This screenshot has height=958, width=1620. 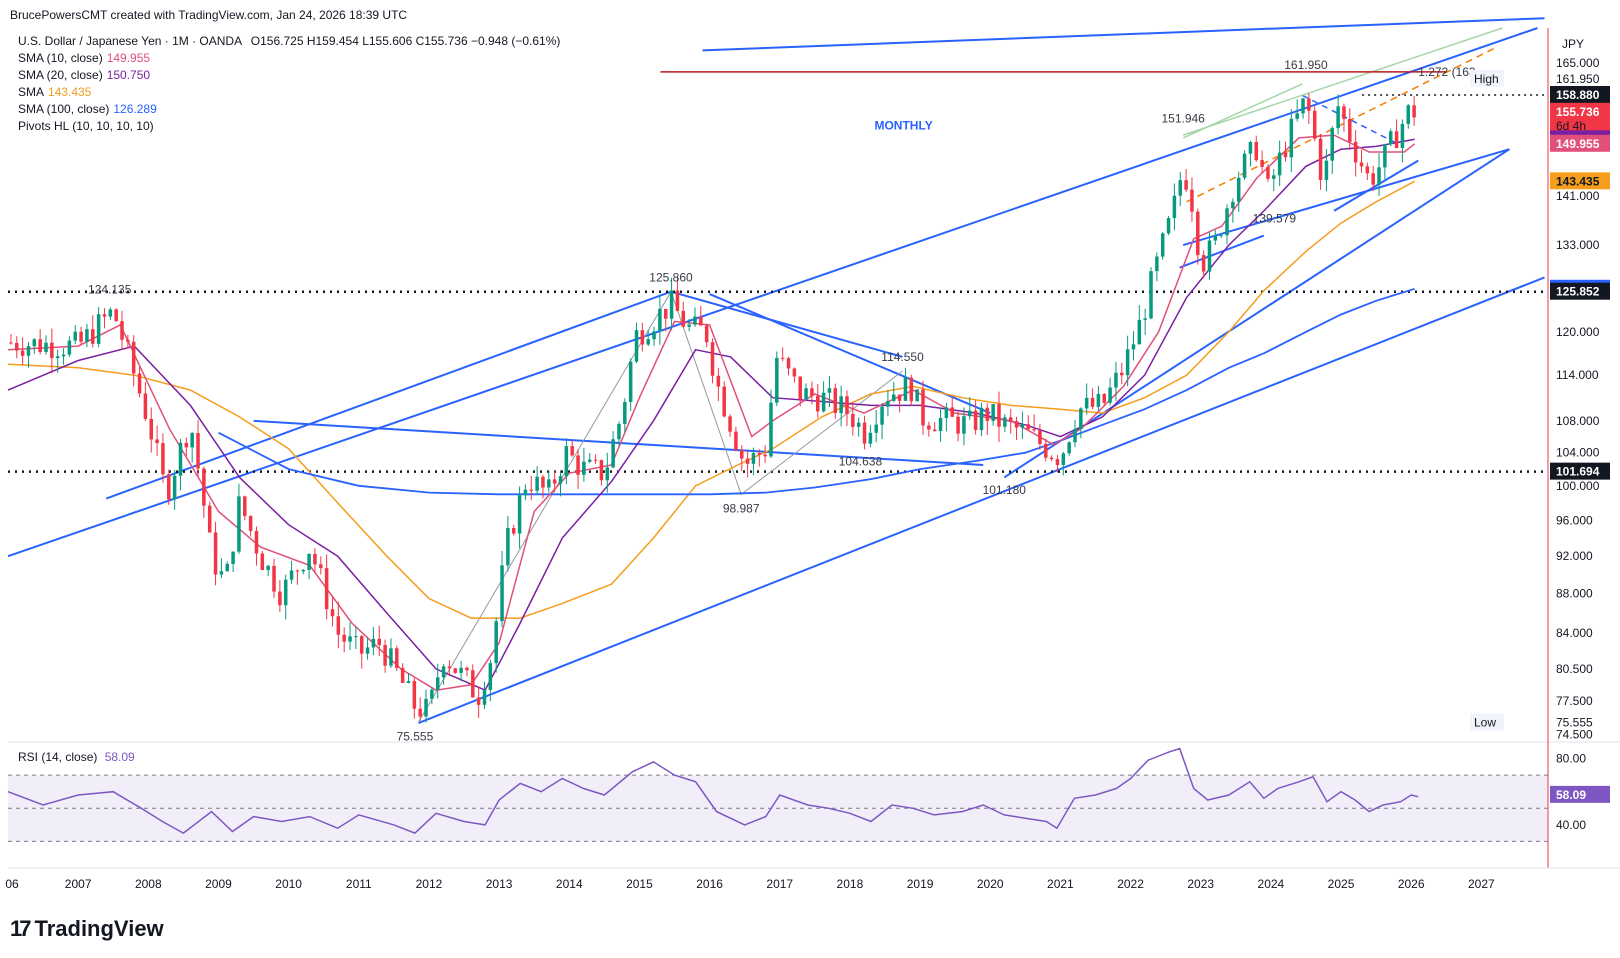 I want to click on tradingview-logo: 17 TradingView, so click(x=87, y=929).